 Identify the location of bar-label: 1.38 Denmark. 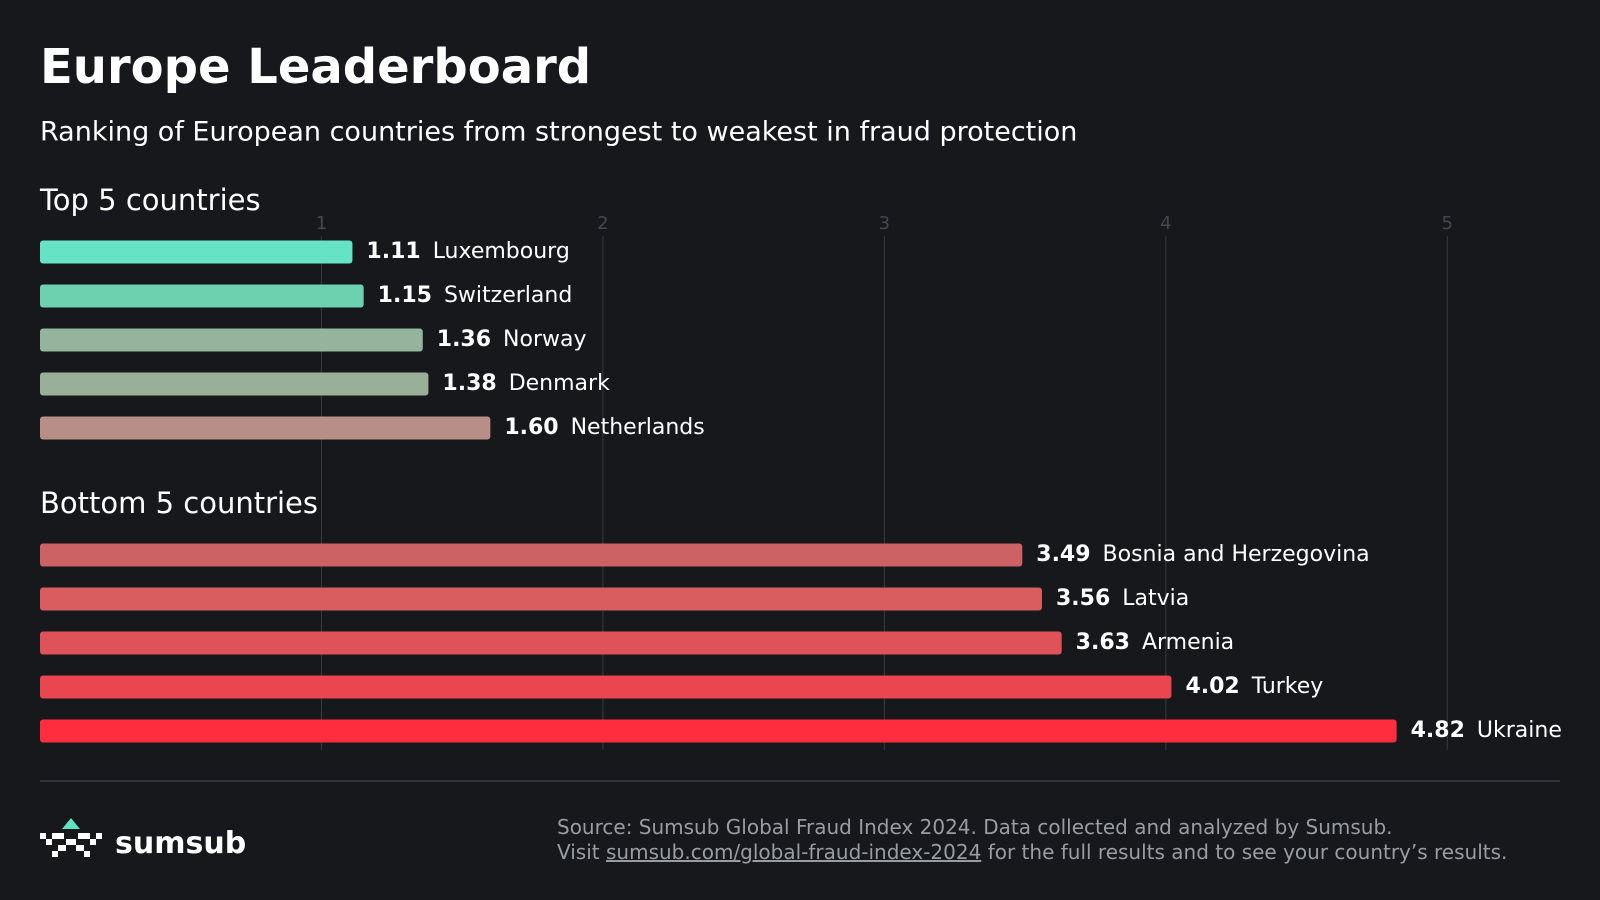
(526, 383).